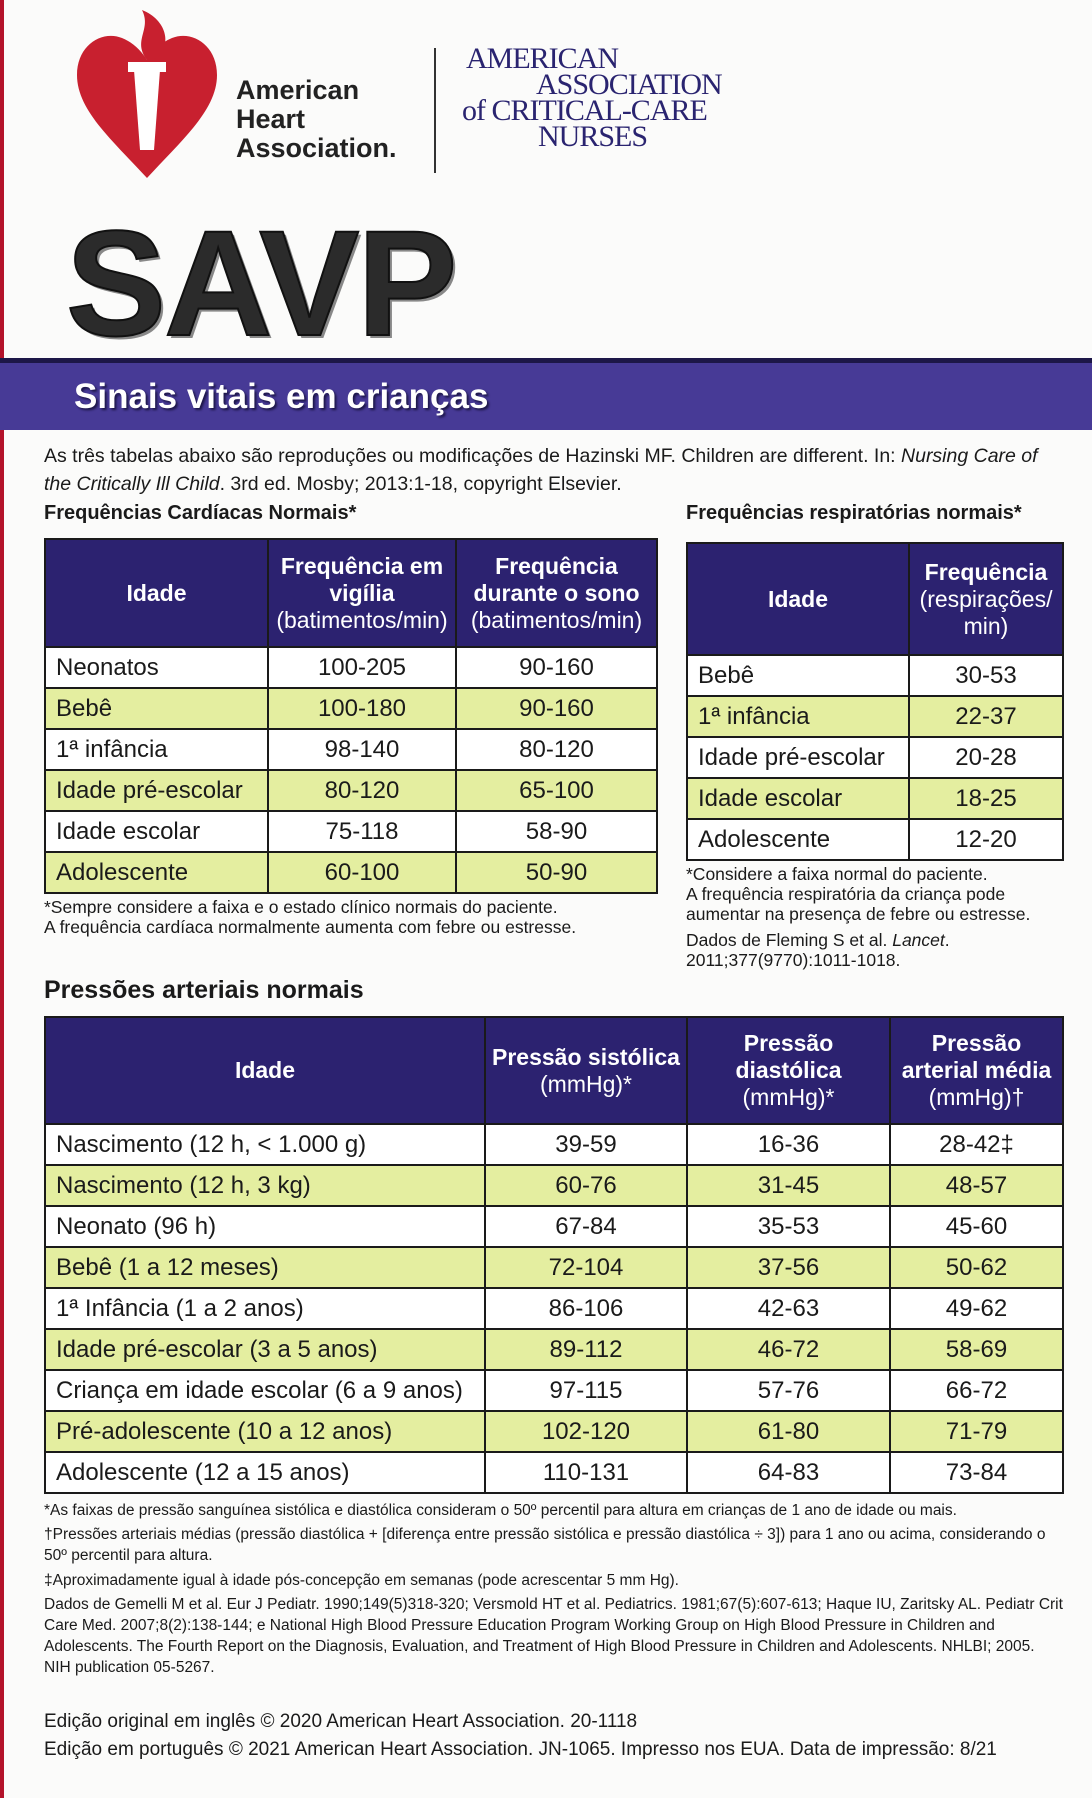  What do you see at coordinates (556, 872) in the screenshot?
I see `value-cell: 50-90` at bounding box center [556, 872].